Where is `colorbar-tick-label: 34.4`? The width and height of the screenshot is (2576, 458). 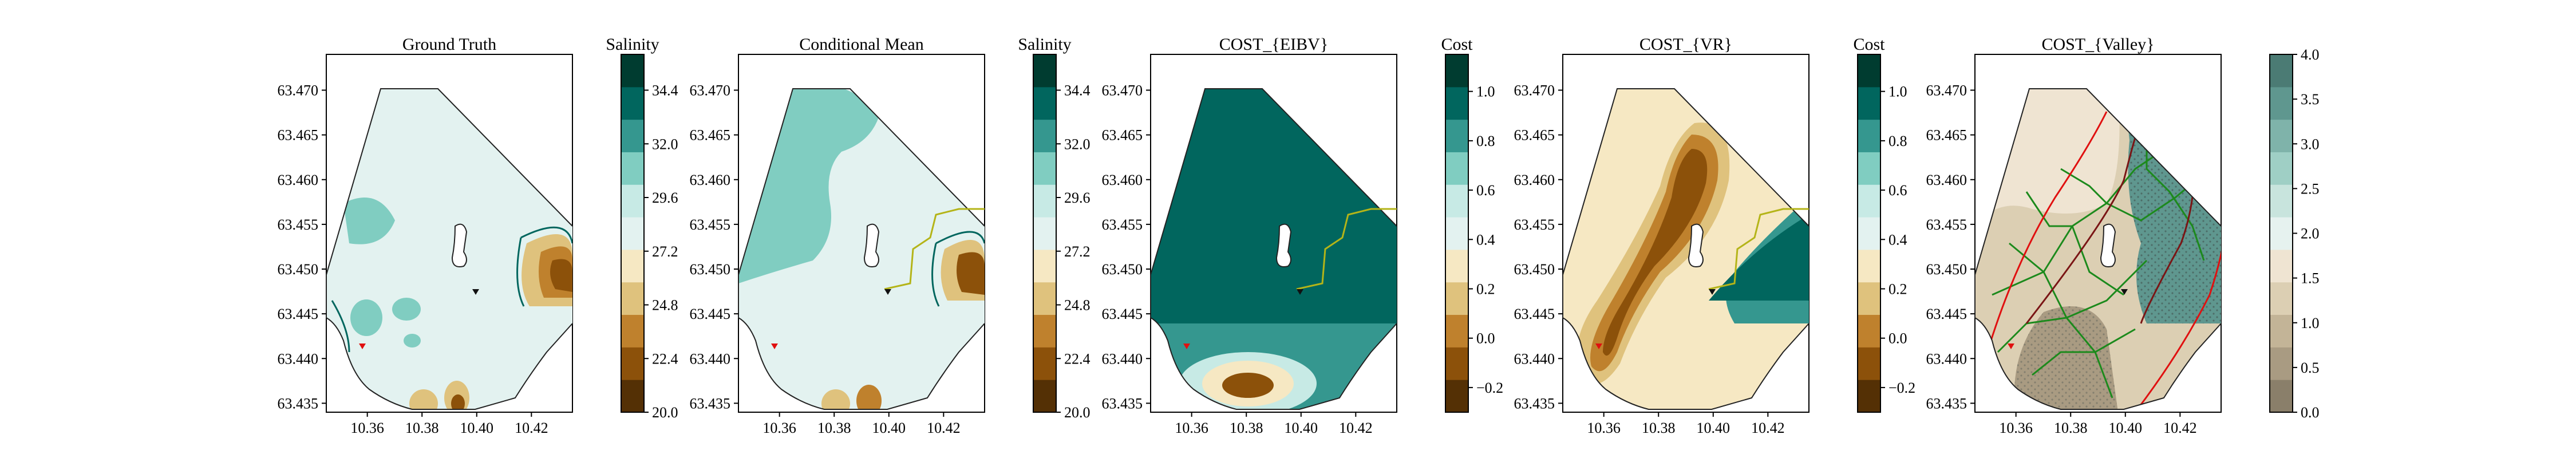 colorbar-tick-label: 34.4 is located at coordinates (665, 90).